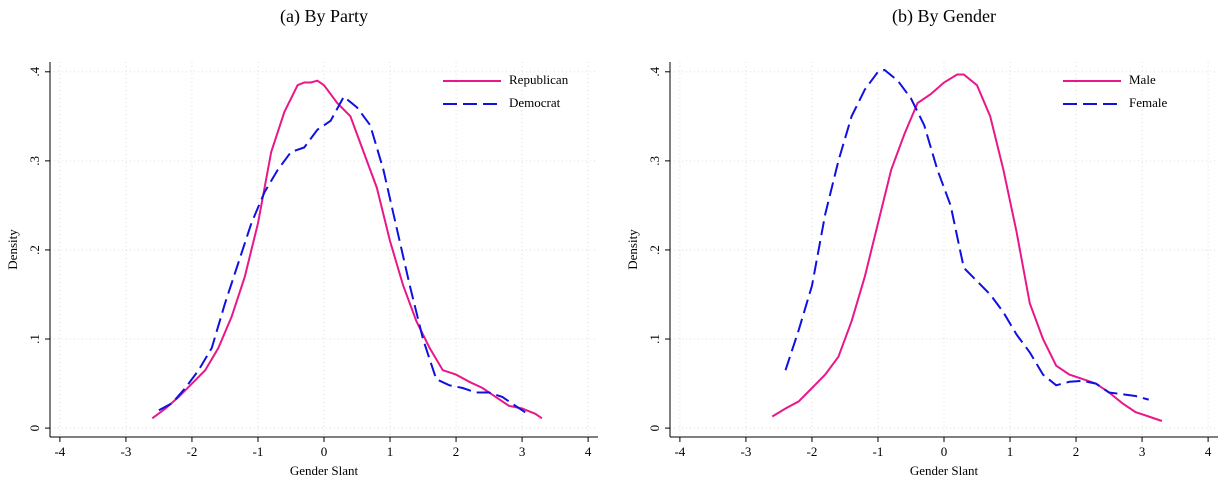 The image size is (1225, 485). Describe the element at coordinates (1142, 79) in the screenshot. I see `legend-label: Male` at that location.